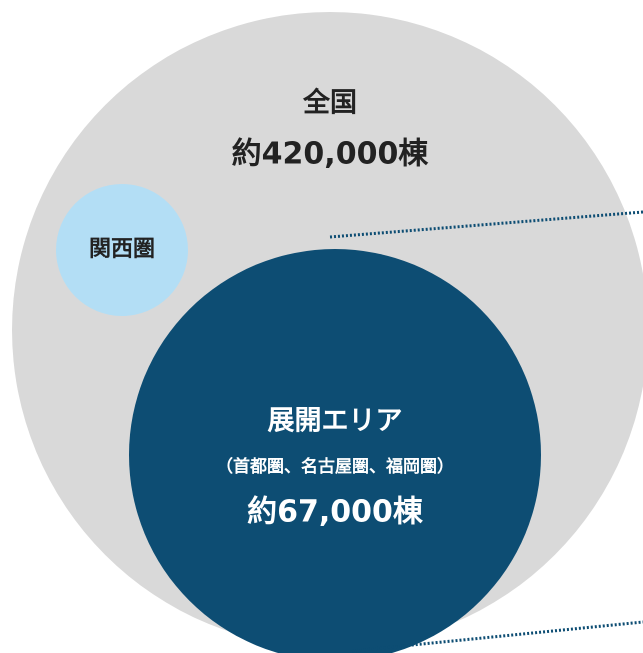 This screenshot has width=643, height=653. I want to click on nation-label: 全国, so click(329, 103).